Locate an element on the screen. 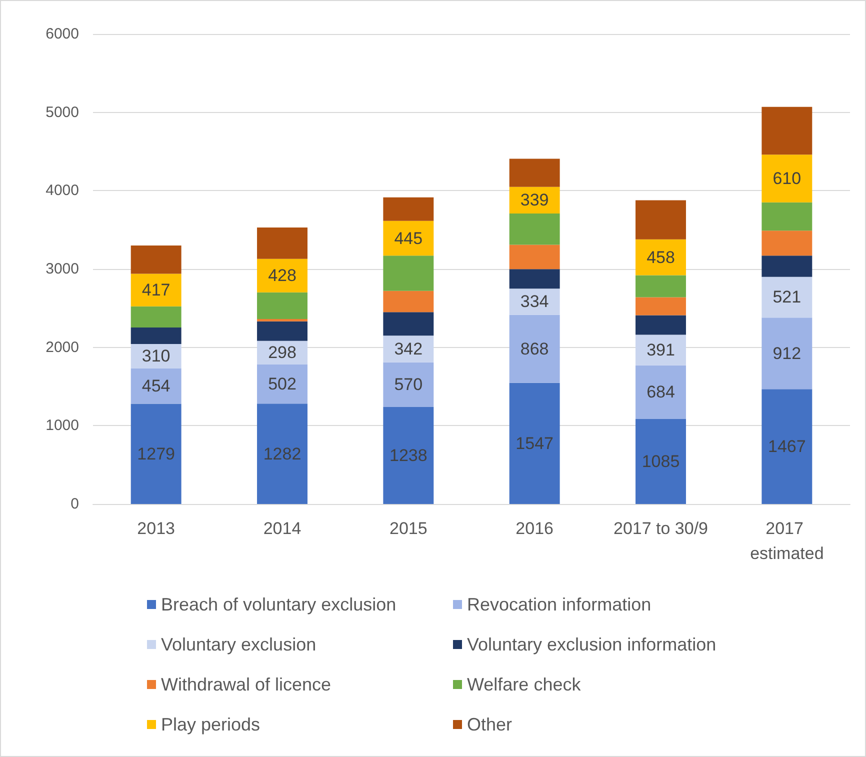 The width and height of the screenshot is (866, 757). data-label: 570 is located at coordinates (408, 384).